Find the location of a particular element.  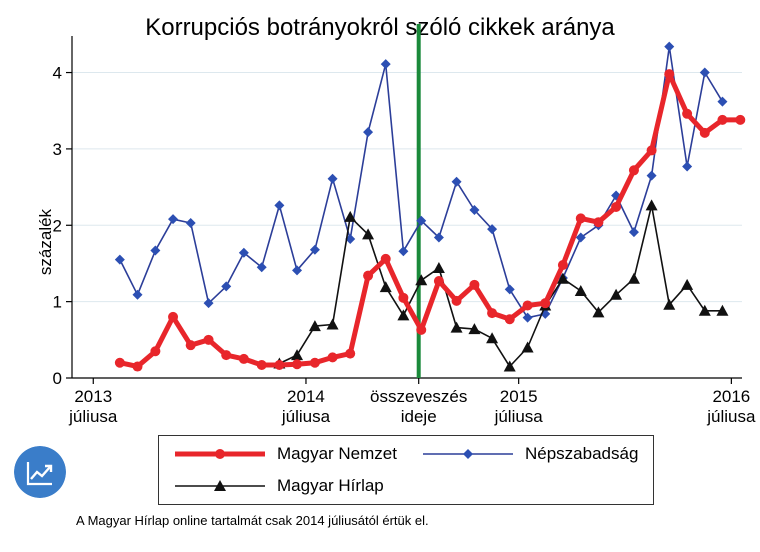

legend-item-nepszabadsag: Népszabadság is located at coordinates (529, 454).